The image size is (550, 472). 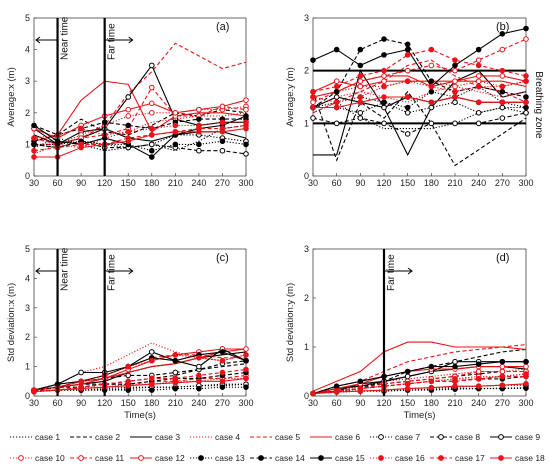 What do you see at coordinates (502, 403) in the screenshot?
I see `x-tick-label: 270` at bounding box center [502, 403].